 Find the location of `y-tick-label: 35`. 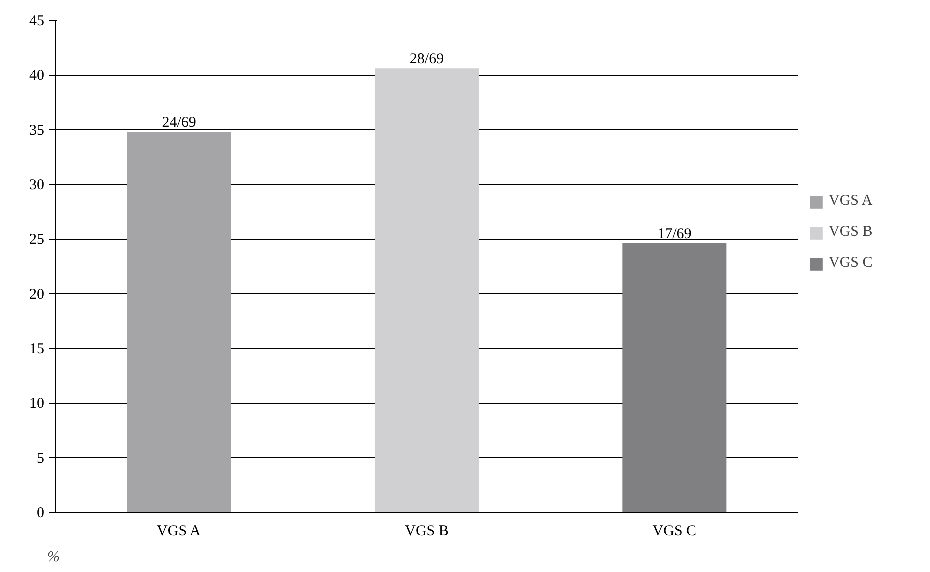

y-tick-label: 35 is located at coordinates (37, 130).